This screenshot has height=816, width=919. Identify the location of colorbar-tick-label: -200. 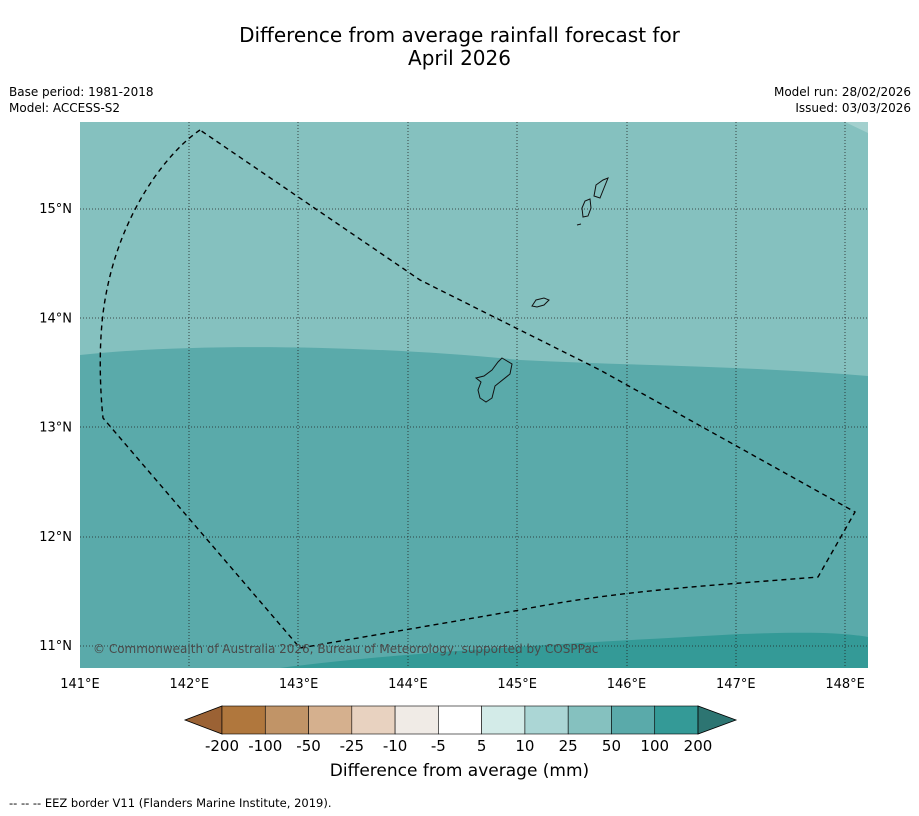
(222, 746).